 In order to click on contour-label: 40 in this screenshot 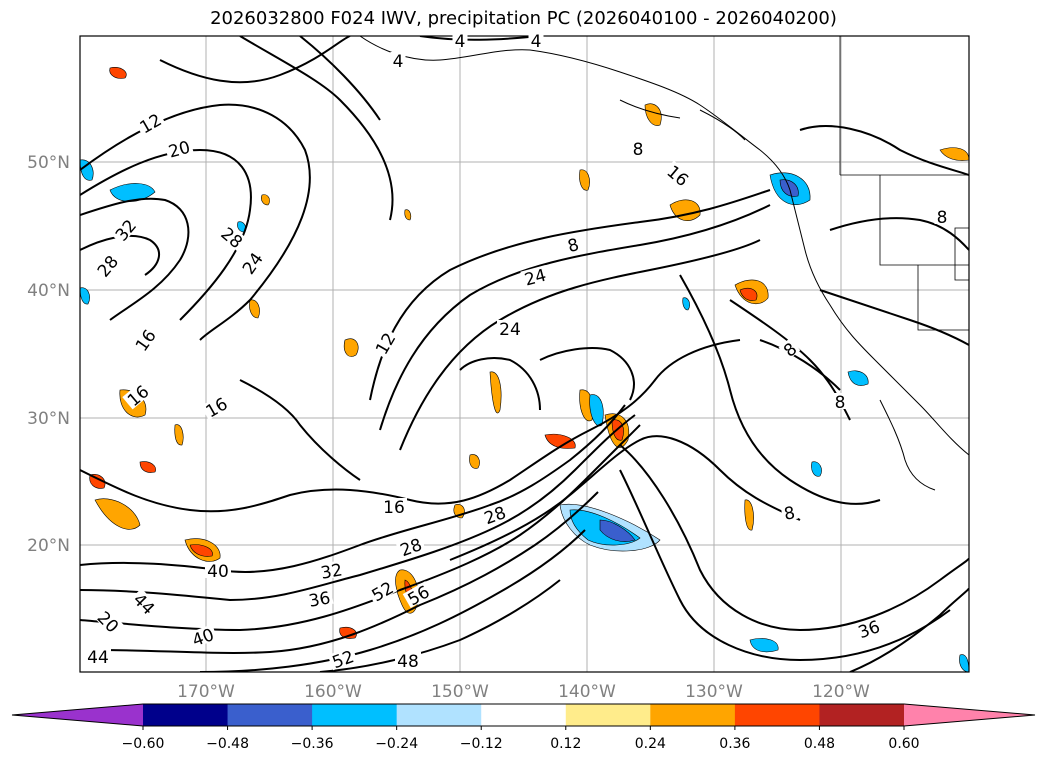, I will do `click(218, 572)`.